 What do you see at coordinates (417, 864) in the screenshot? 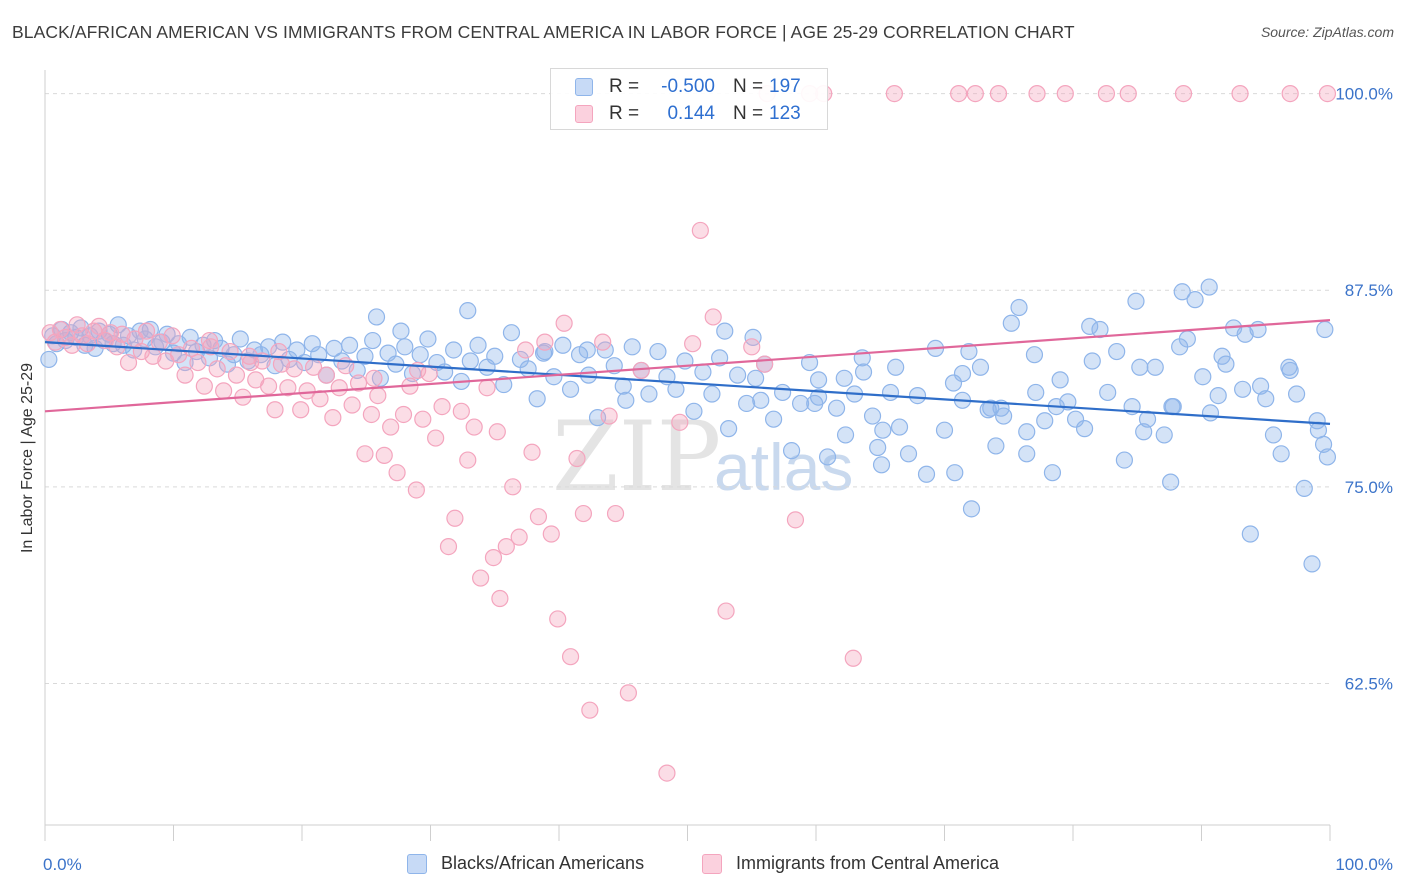
I see `legend-swatch-blue` at bounding box center [417, 864].